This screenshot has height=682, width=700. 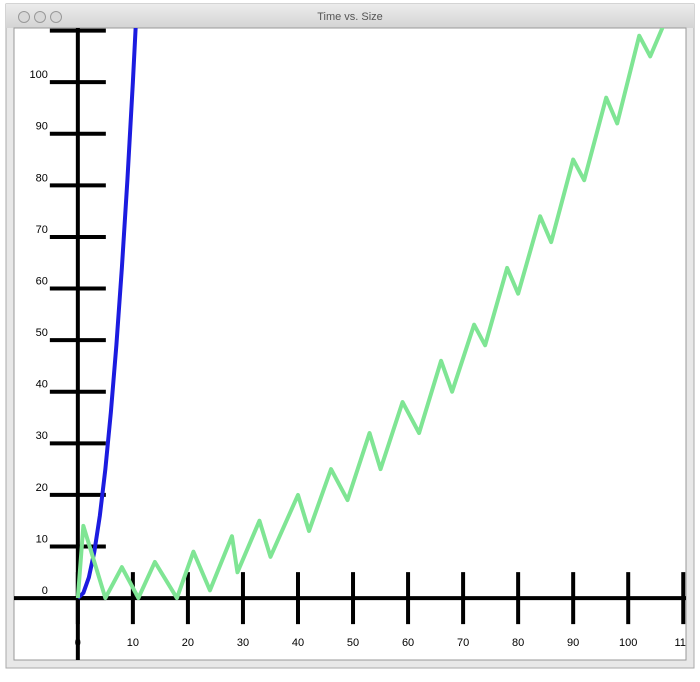 I want to click on title-bar, so click(x=350, y=16).